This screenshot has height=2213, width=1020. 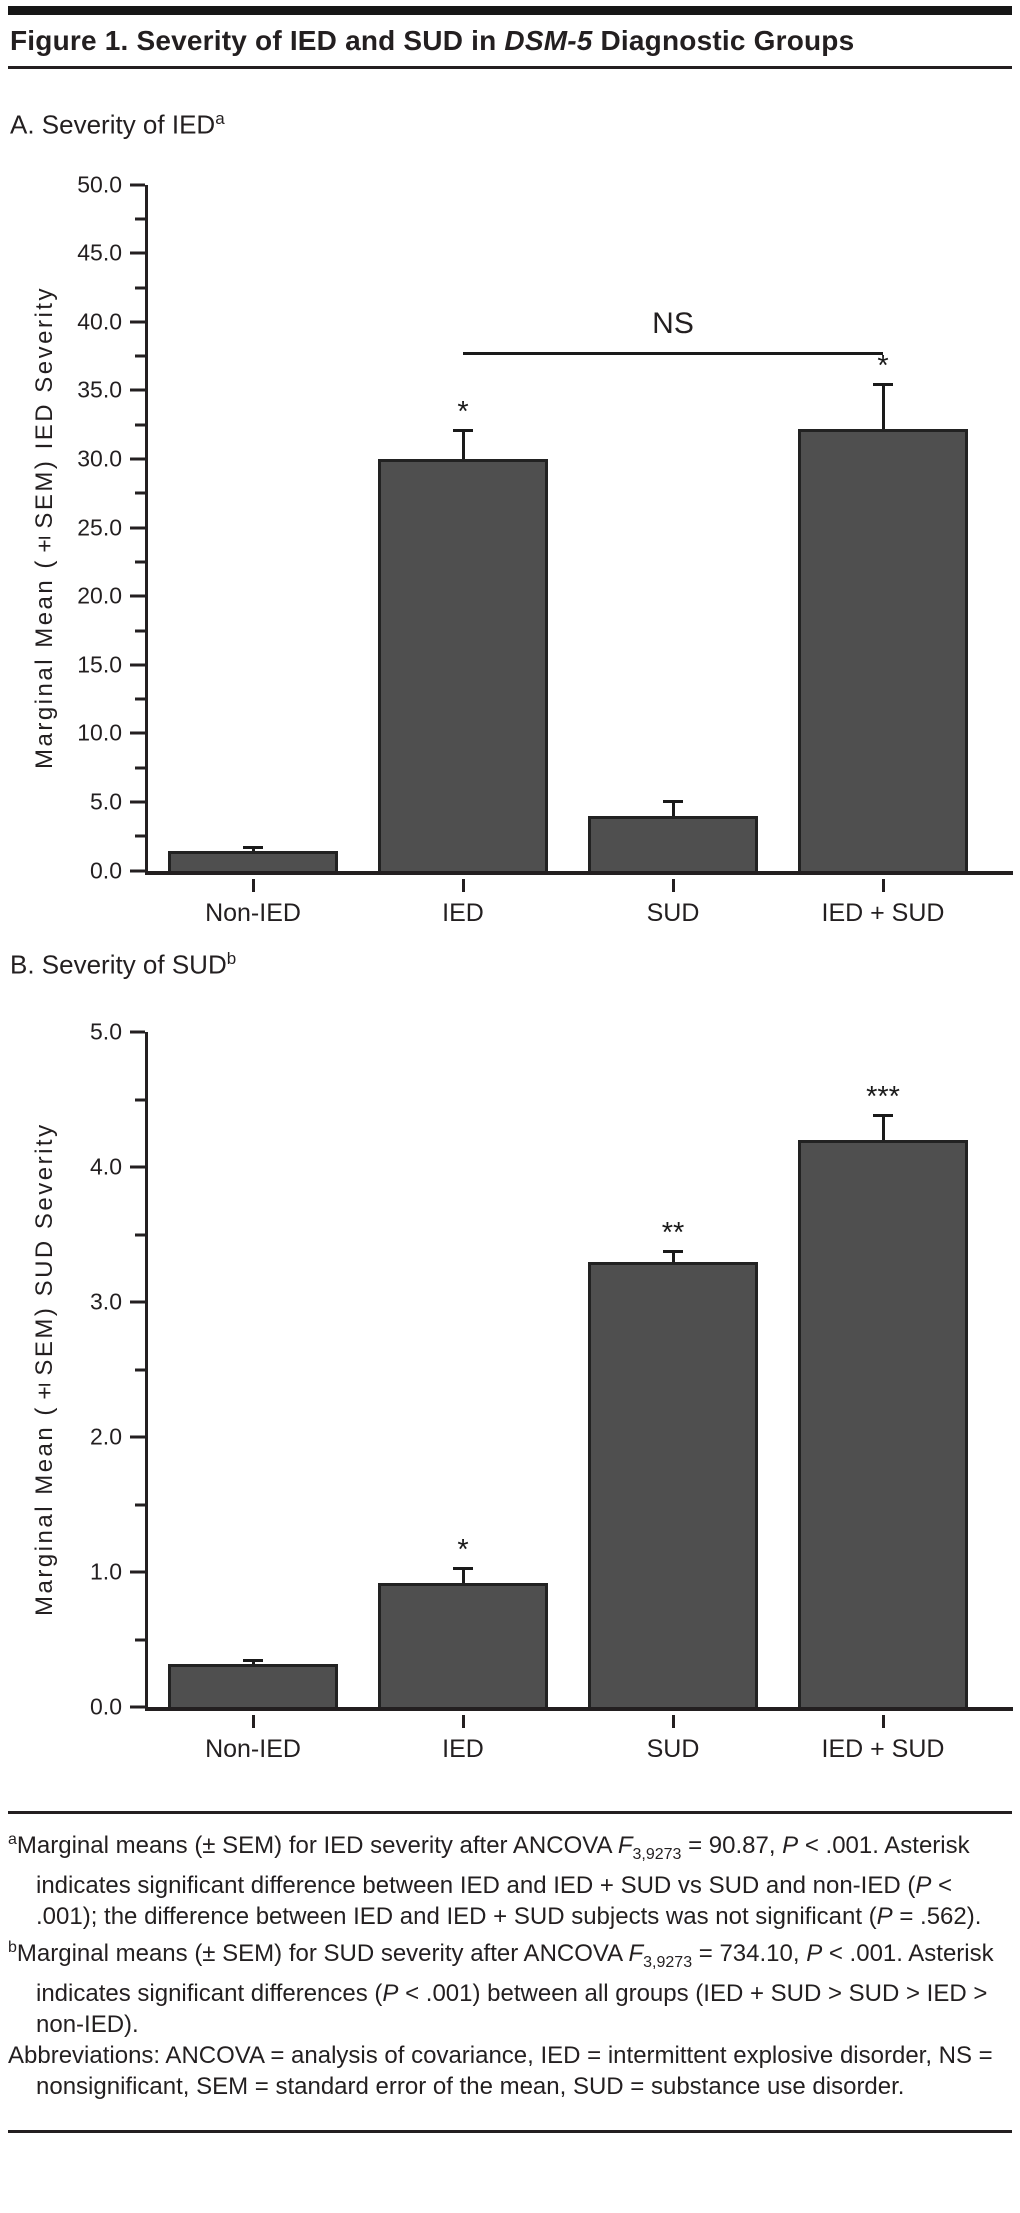 I want to click on panel-b-label-text: B. Severity of SUD, so click(x=118, y=964).